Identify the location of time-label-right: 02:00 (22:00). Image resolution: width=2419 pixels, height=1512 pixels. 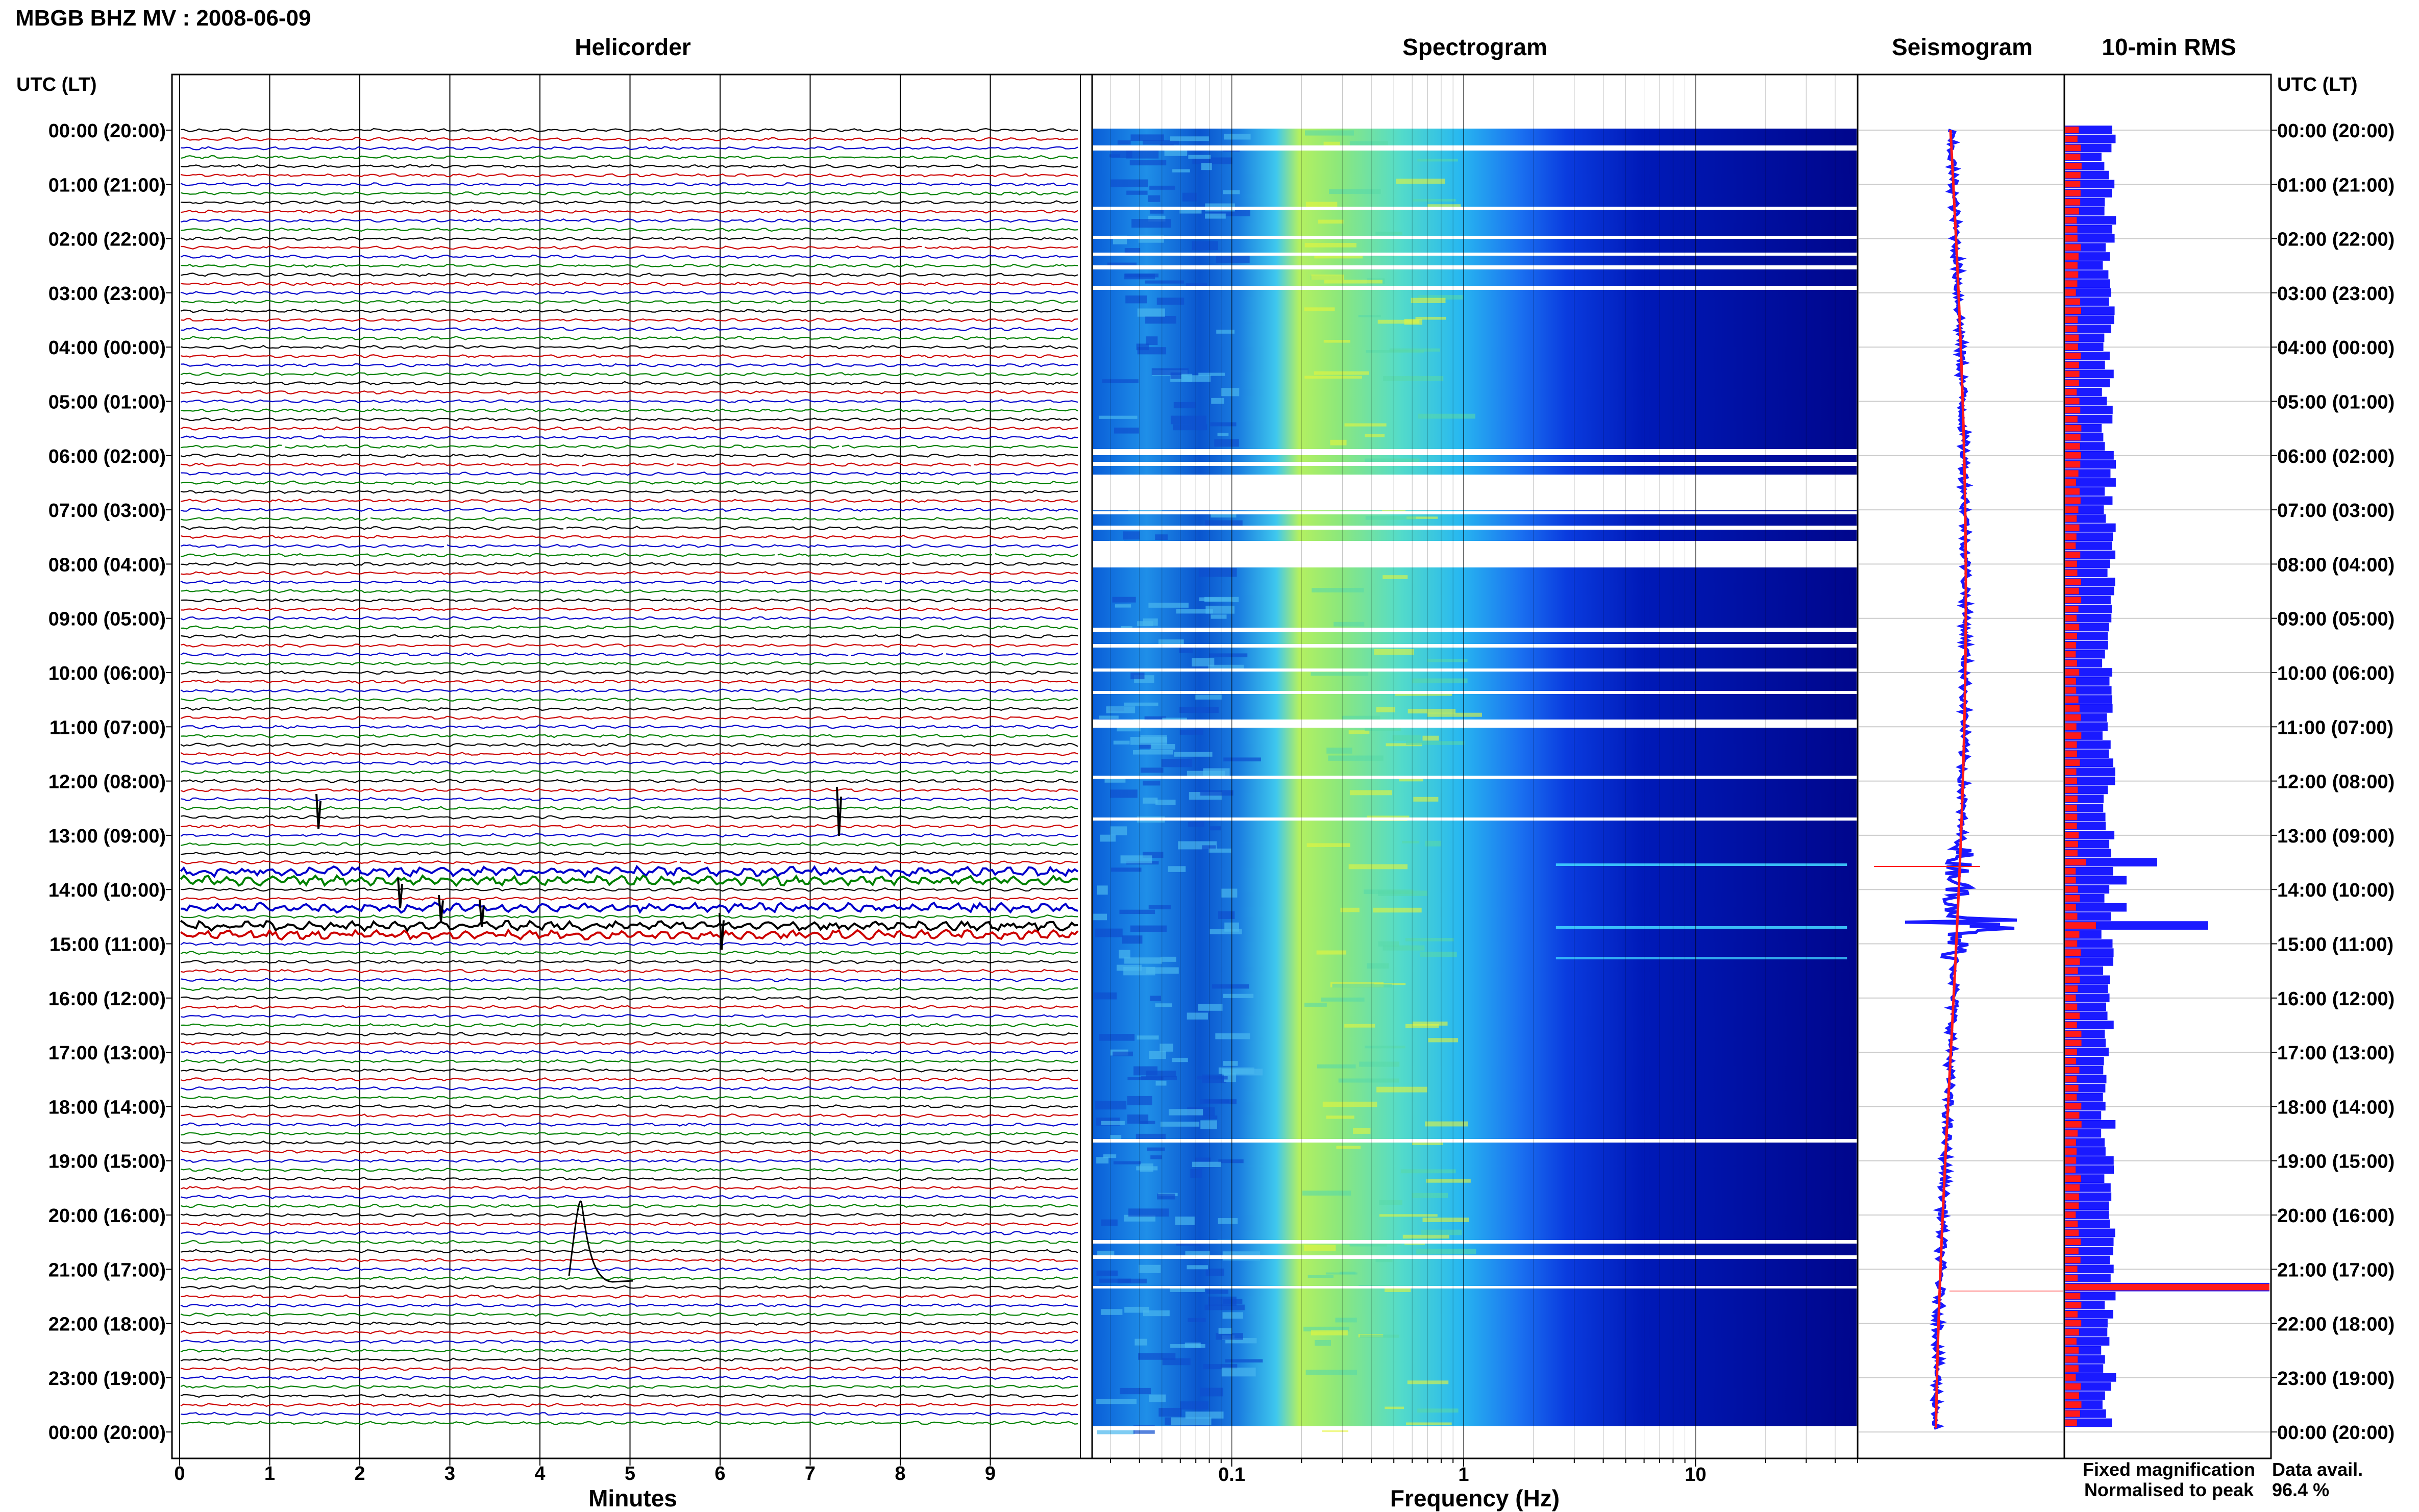
(2336, 240).